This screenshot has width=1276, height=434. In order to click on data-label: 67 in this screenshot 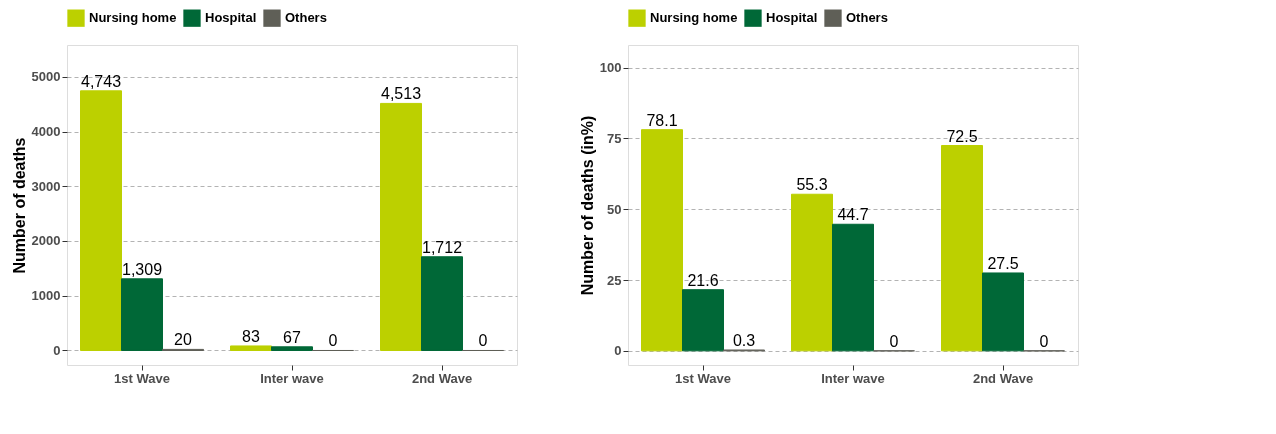, I will do `click(292, 337)`.